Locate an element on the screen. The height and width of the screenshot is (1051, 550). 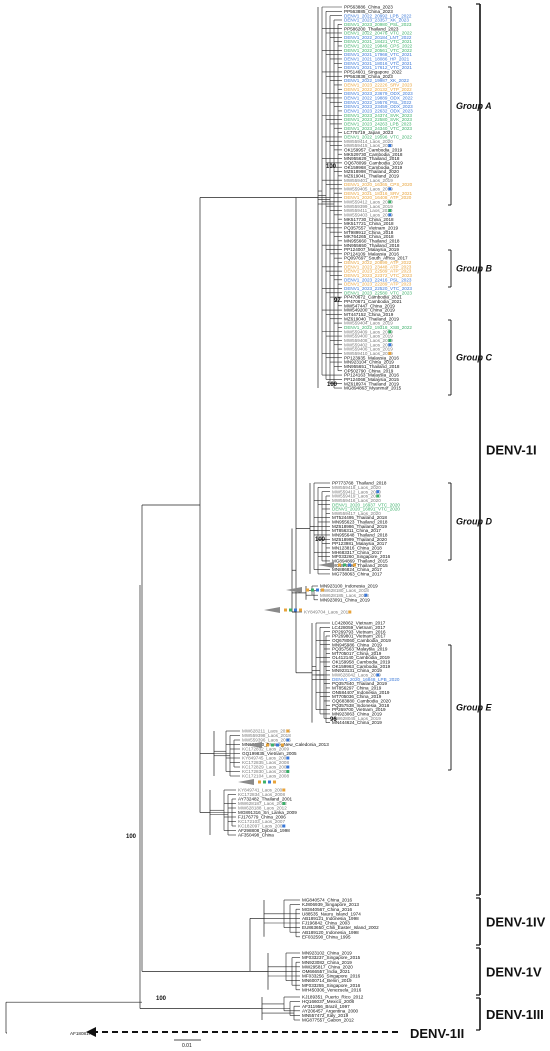
leaf-label: MN945986_China_2019 is located at coordinates (357, 644).